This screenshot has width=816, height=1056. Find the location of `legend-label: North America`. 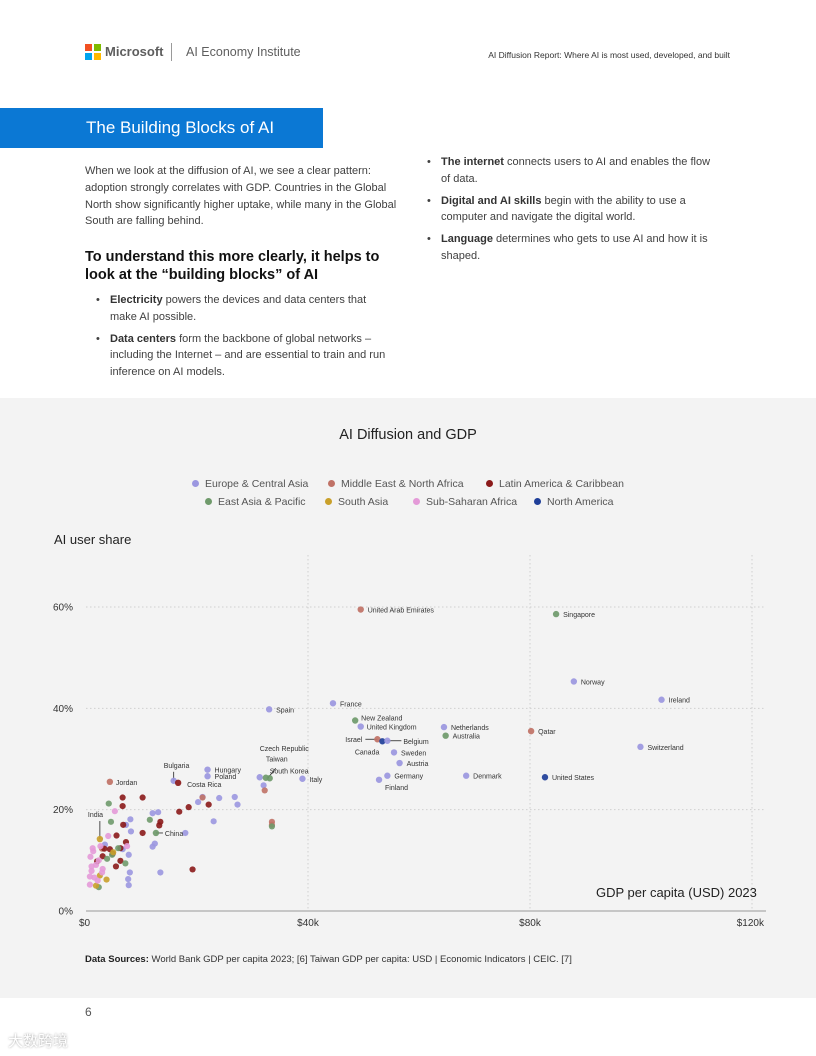

legend-label: North America is located at coordinates (580, 502).